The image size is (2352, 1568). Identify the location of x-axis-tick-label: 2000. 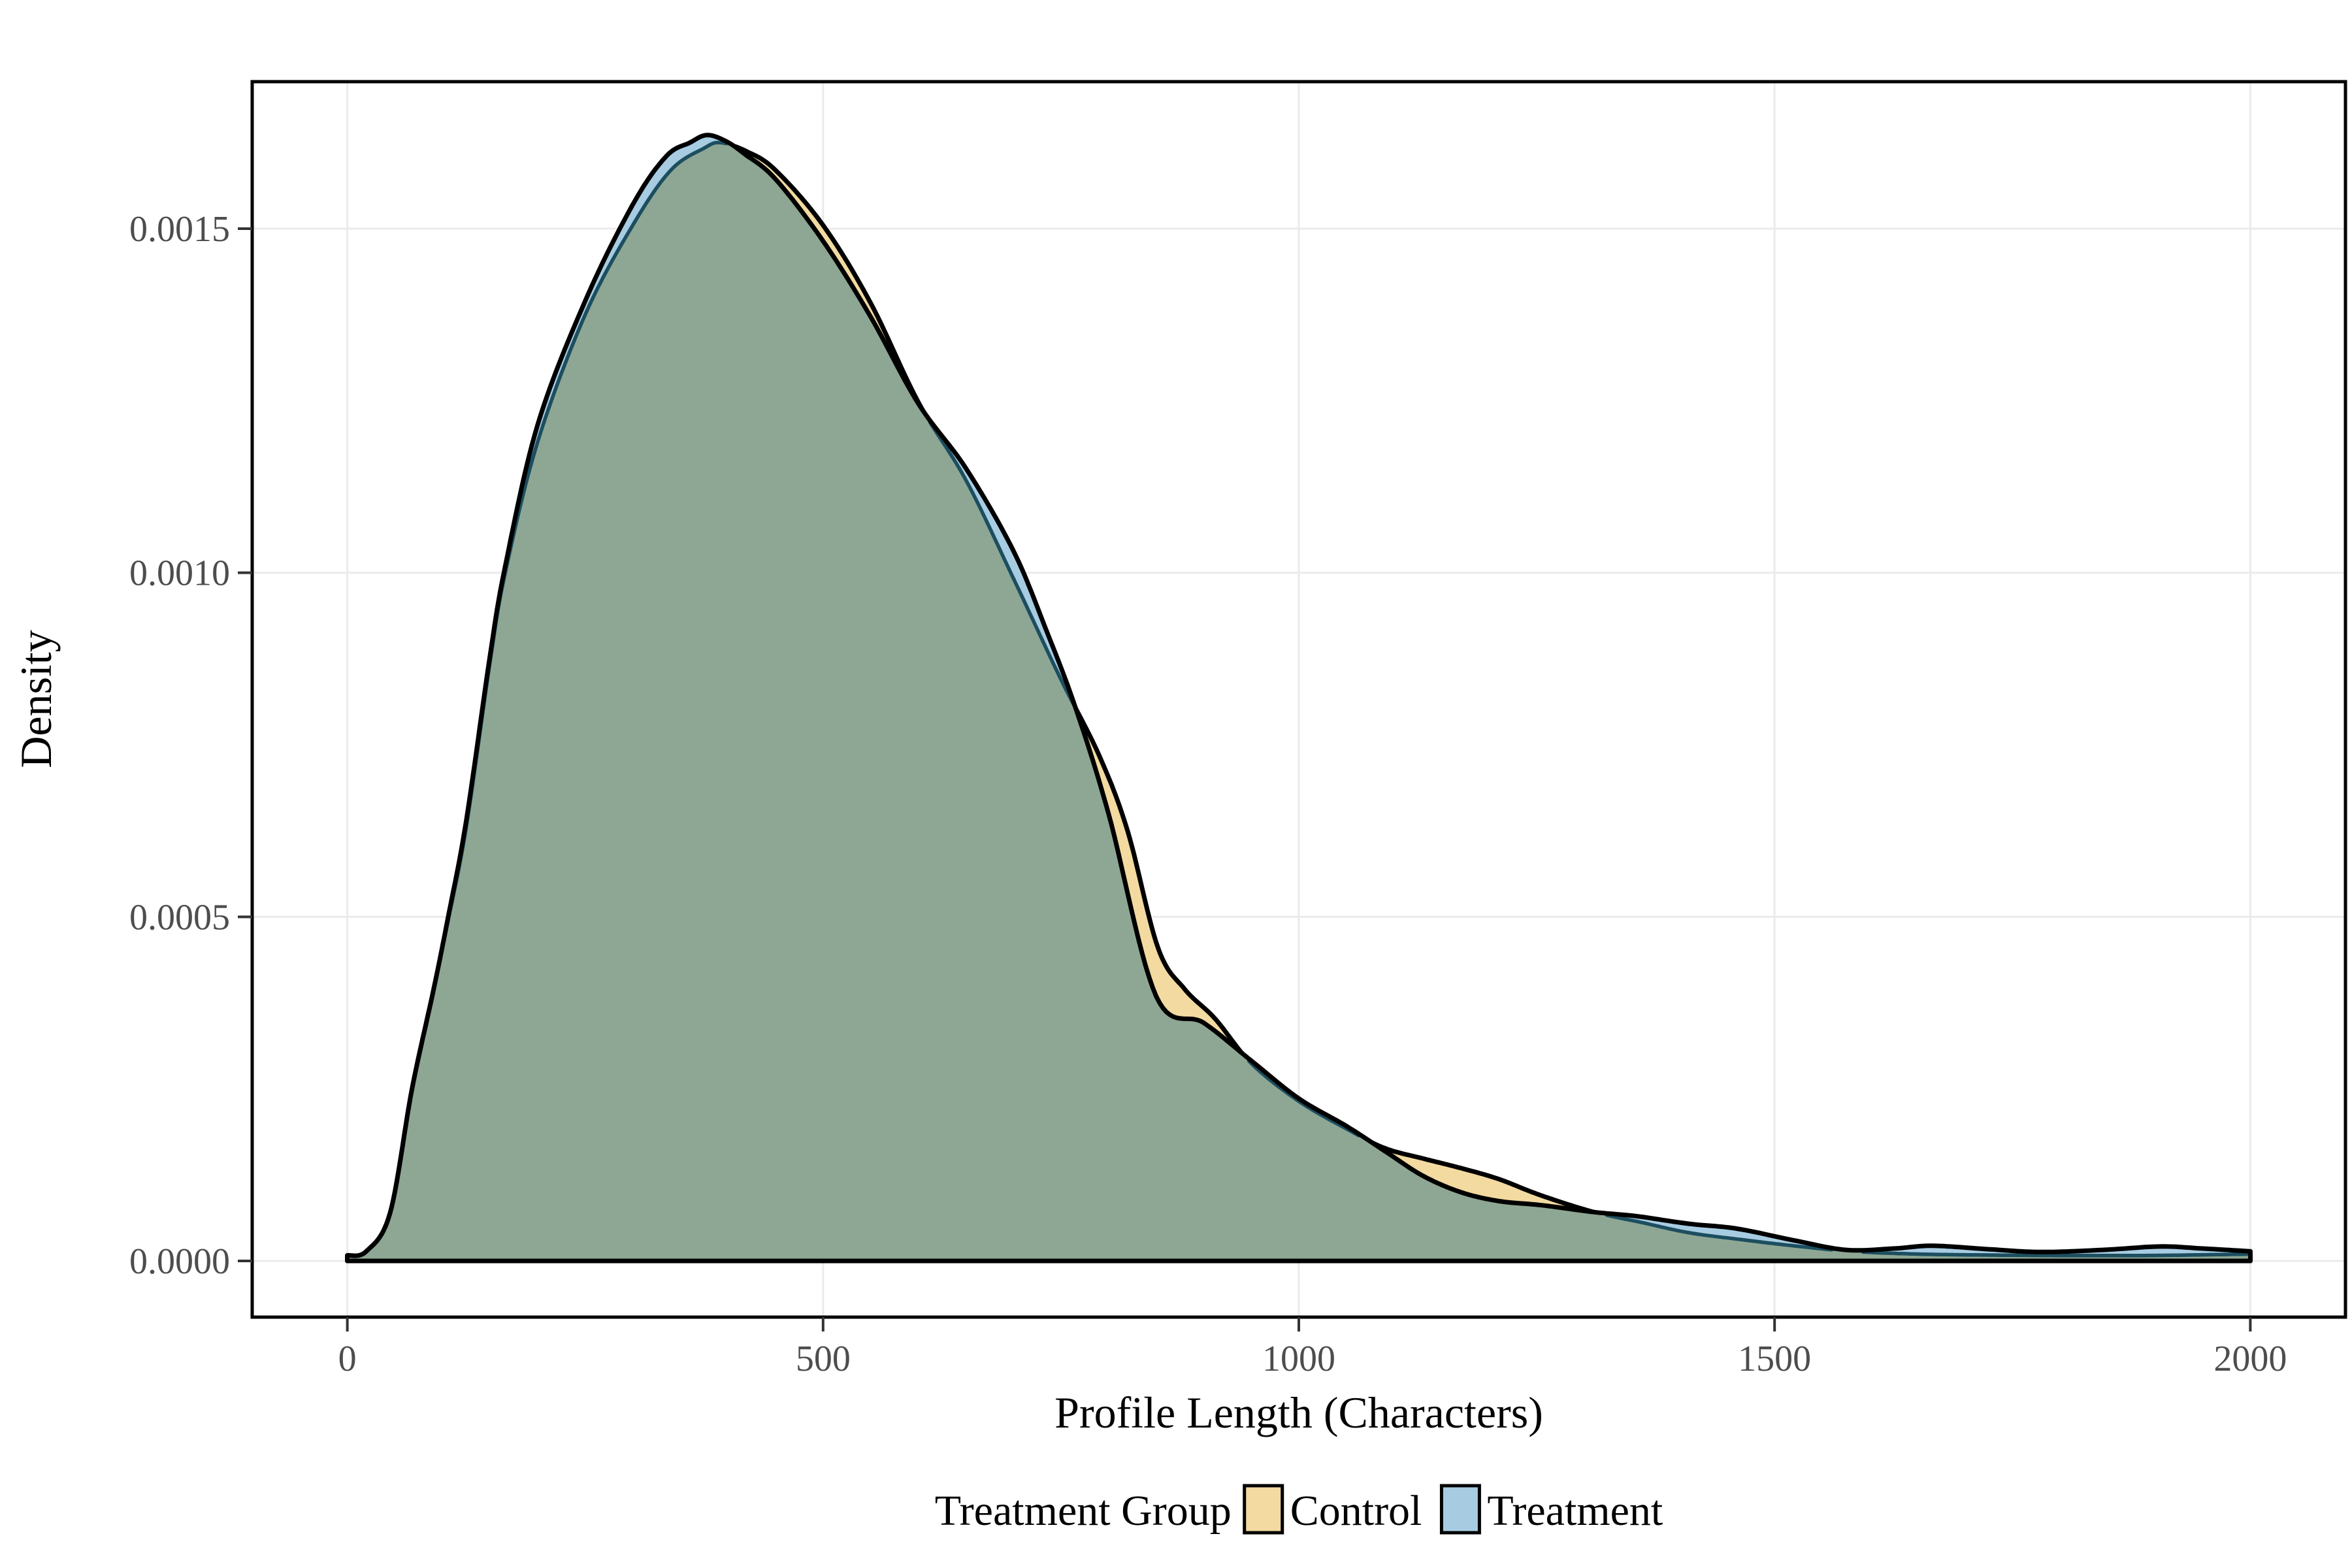
(2250, 1359).